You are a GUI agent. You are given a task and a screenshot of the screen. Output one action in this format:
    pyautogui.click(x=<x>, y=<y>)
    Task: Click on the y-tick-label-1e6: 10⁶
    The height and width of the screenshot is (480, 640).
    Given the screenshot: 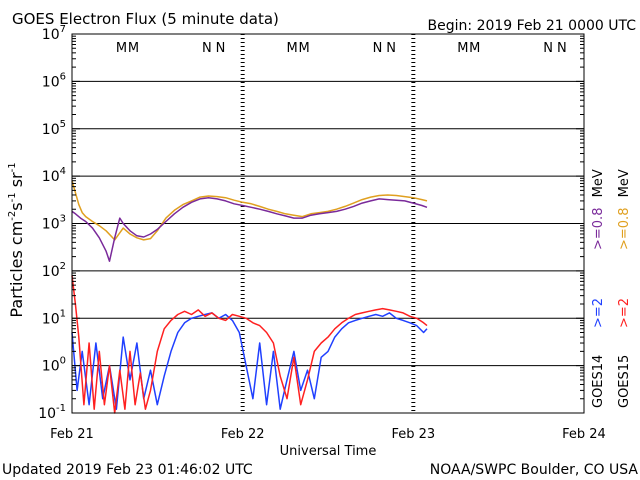 What is the action you would take?
    pyautogui.click(x=54, y=80)
    